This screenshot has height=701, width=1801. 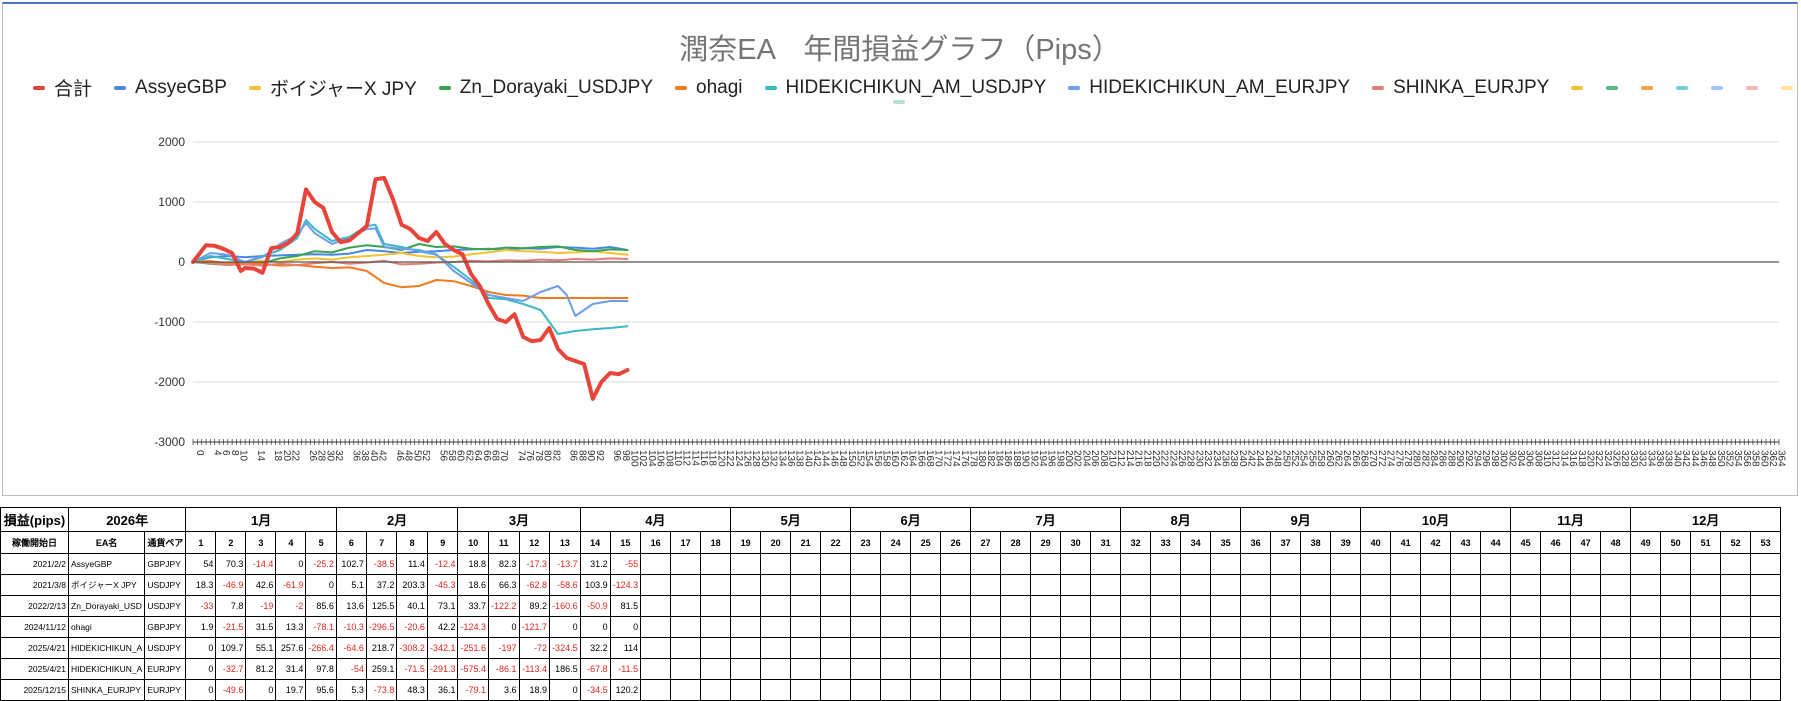 What do you see at coordinates (595, 648) in the screenshot?
I see `pips-cell: 32.2` at bounding box center [595, 648].